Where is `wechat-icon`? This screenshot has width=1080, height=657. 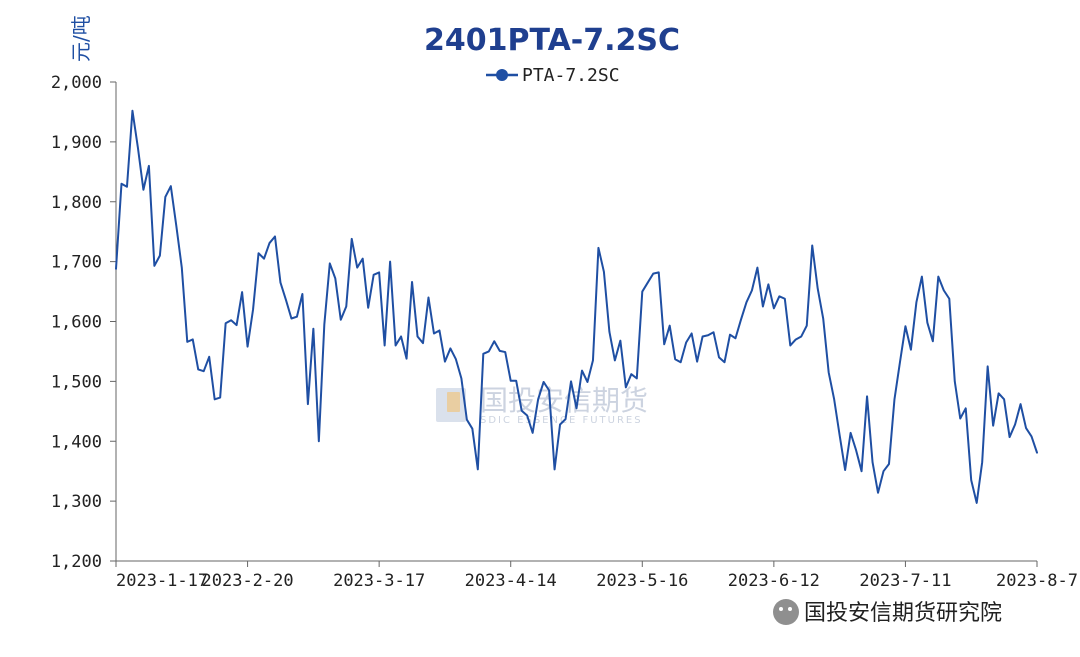 wechat-icon is located at coordinates (786, 612).